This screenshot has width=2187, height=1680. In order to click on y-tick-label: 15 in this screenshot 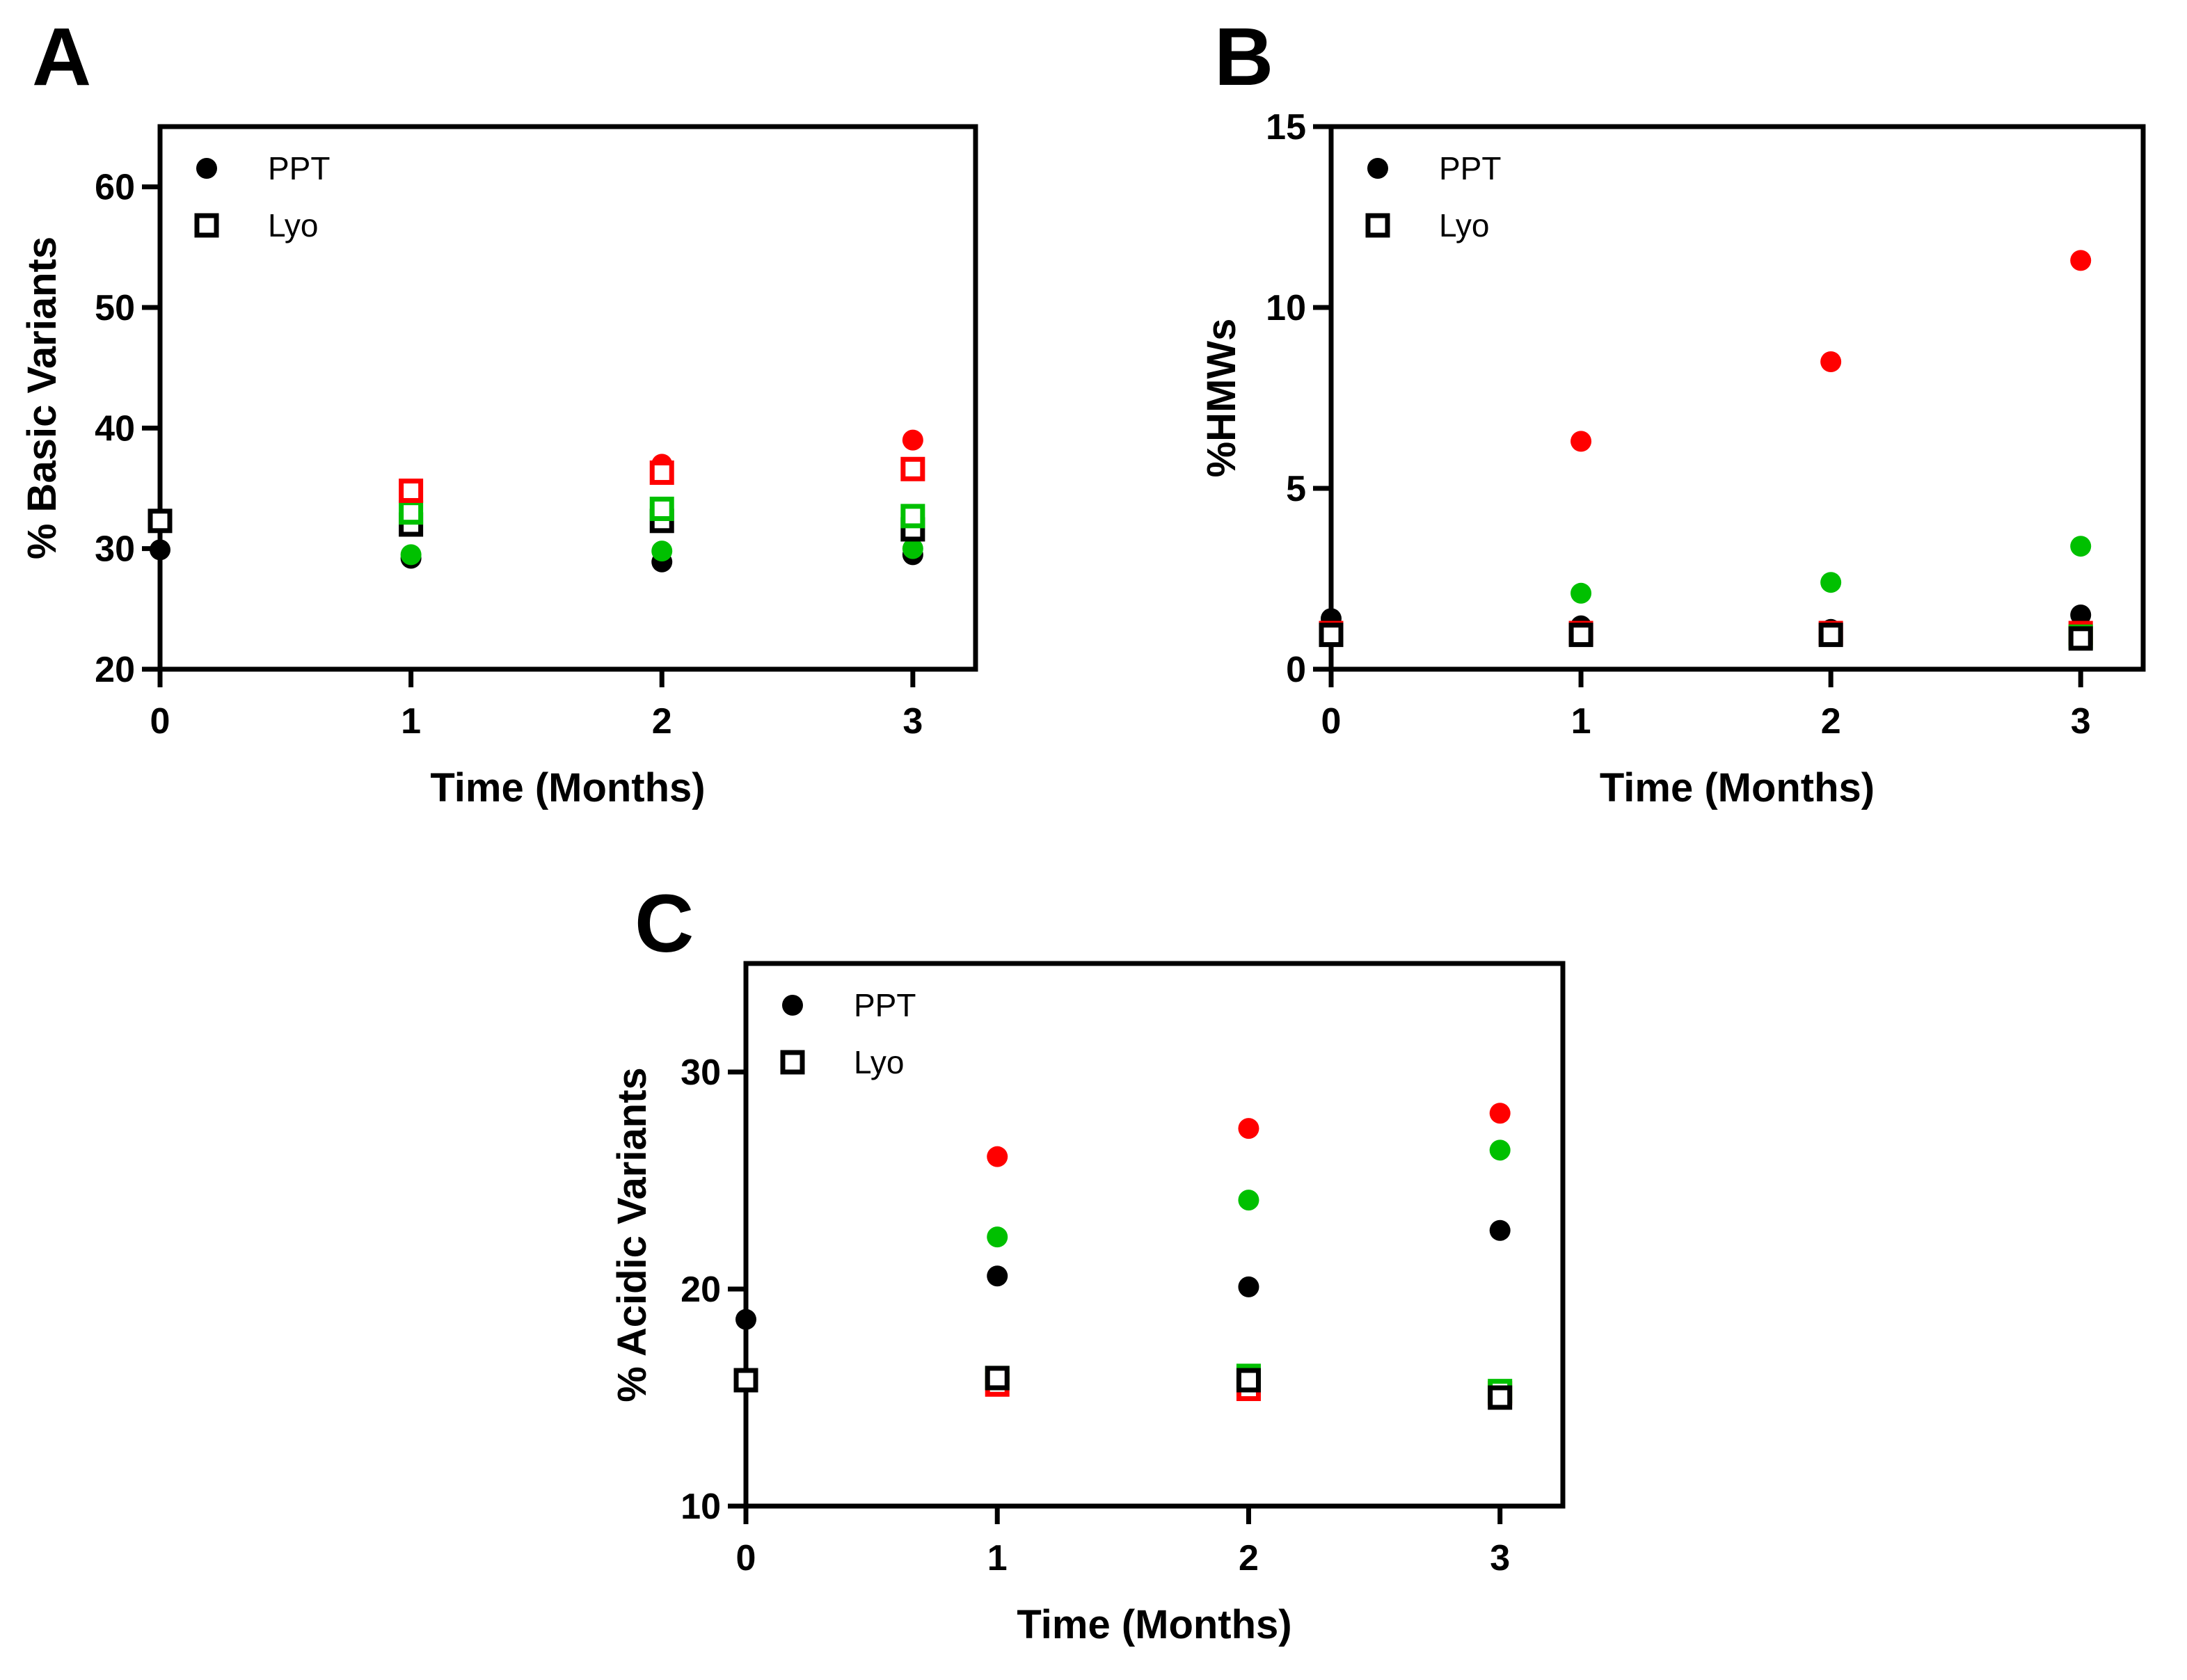, I will do `click(1286, 127)`.